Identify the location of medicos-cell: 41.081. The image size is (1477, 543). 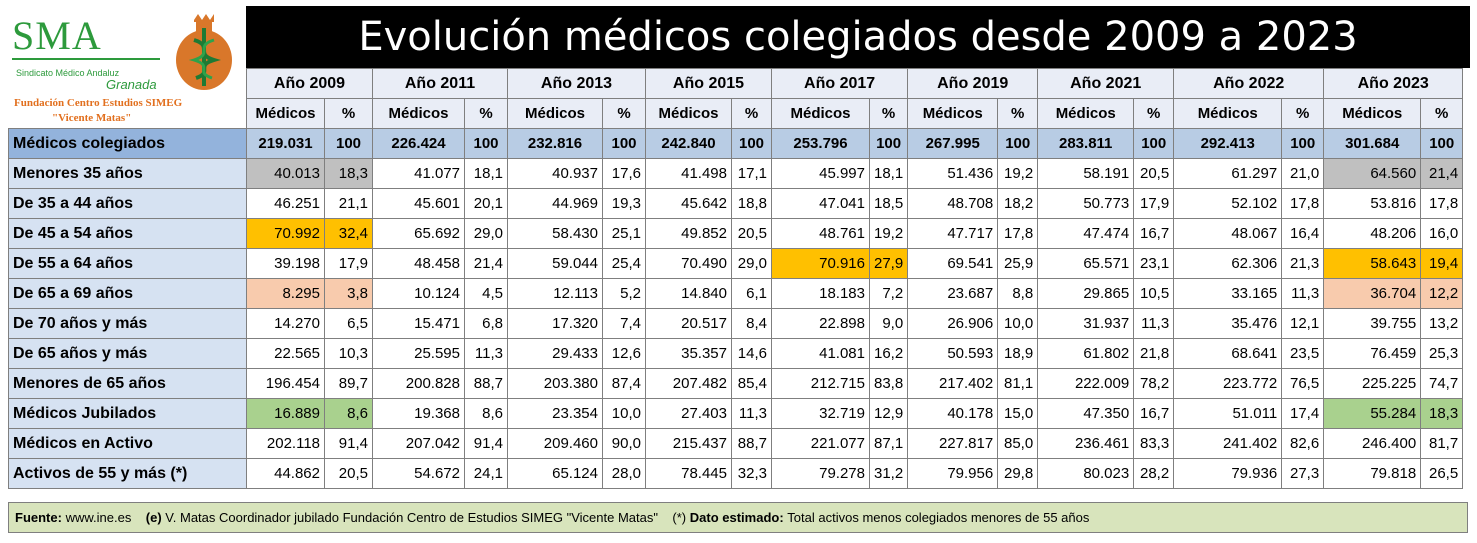
(820, 353).